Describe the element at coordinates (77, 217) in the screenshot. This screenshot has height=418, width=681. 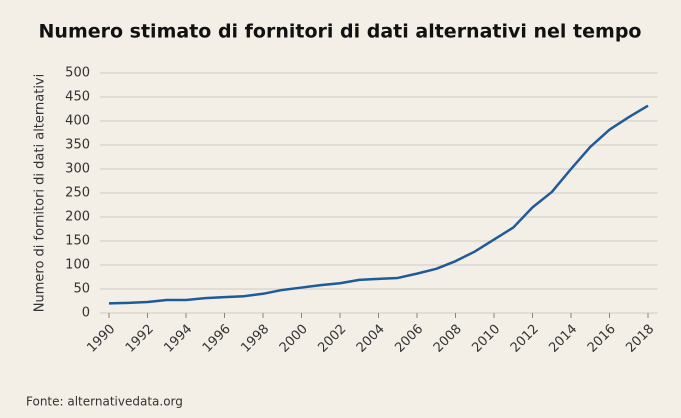
I see `y-tick-label: 200` at that location.